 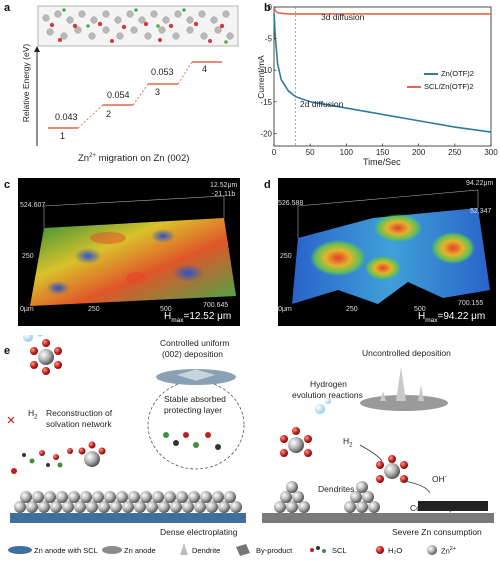 I want to click on hydrogen-text-1: Hydrogen, so click(x=328, y=384).